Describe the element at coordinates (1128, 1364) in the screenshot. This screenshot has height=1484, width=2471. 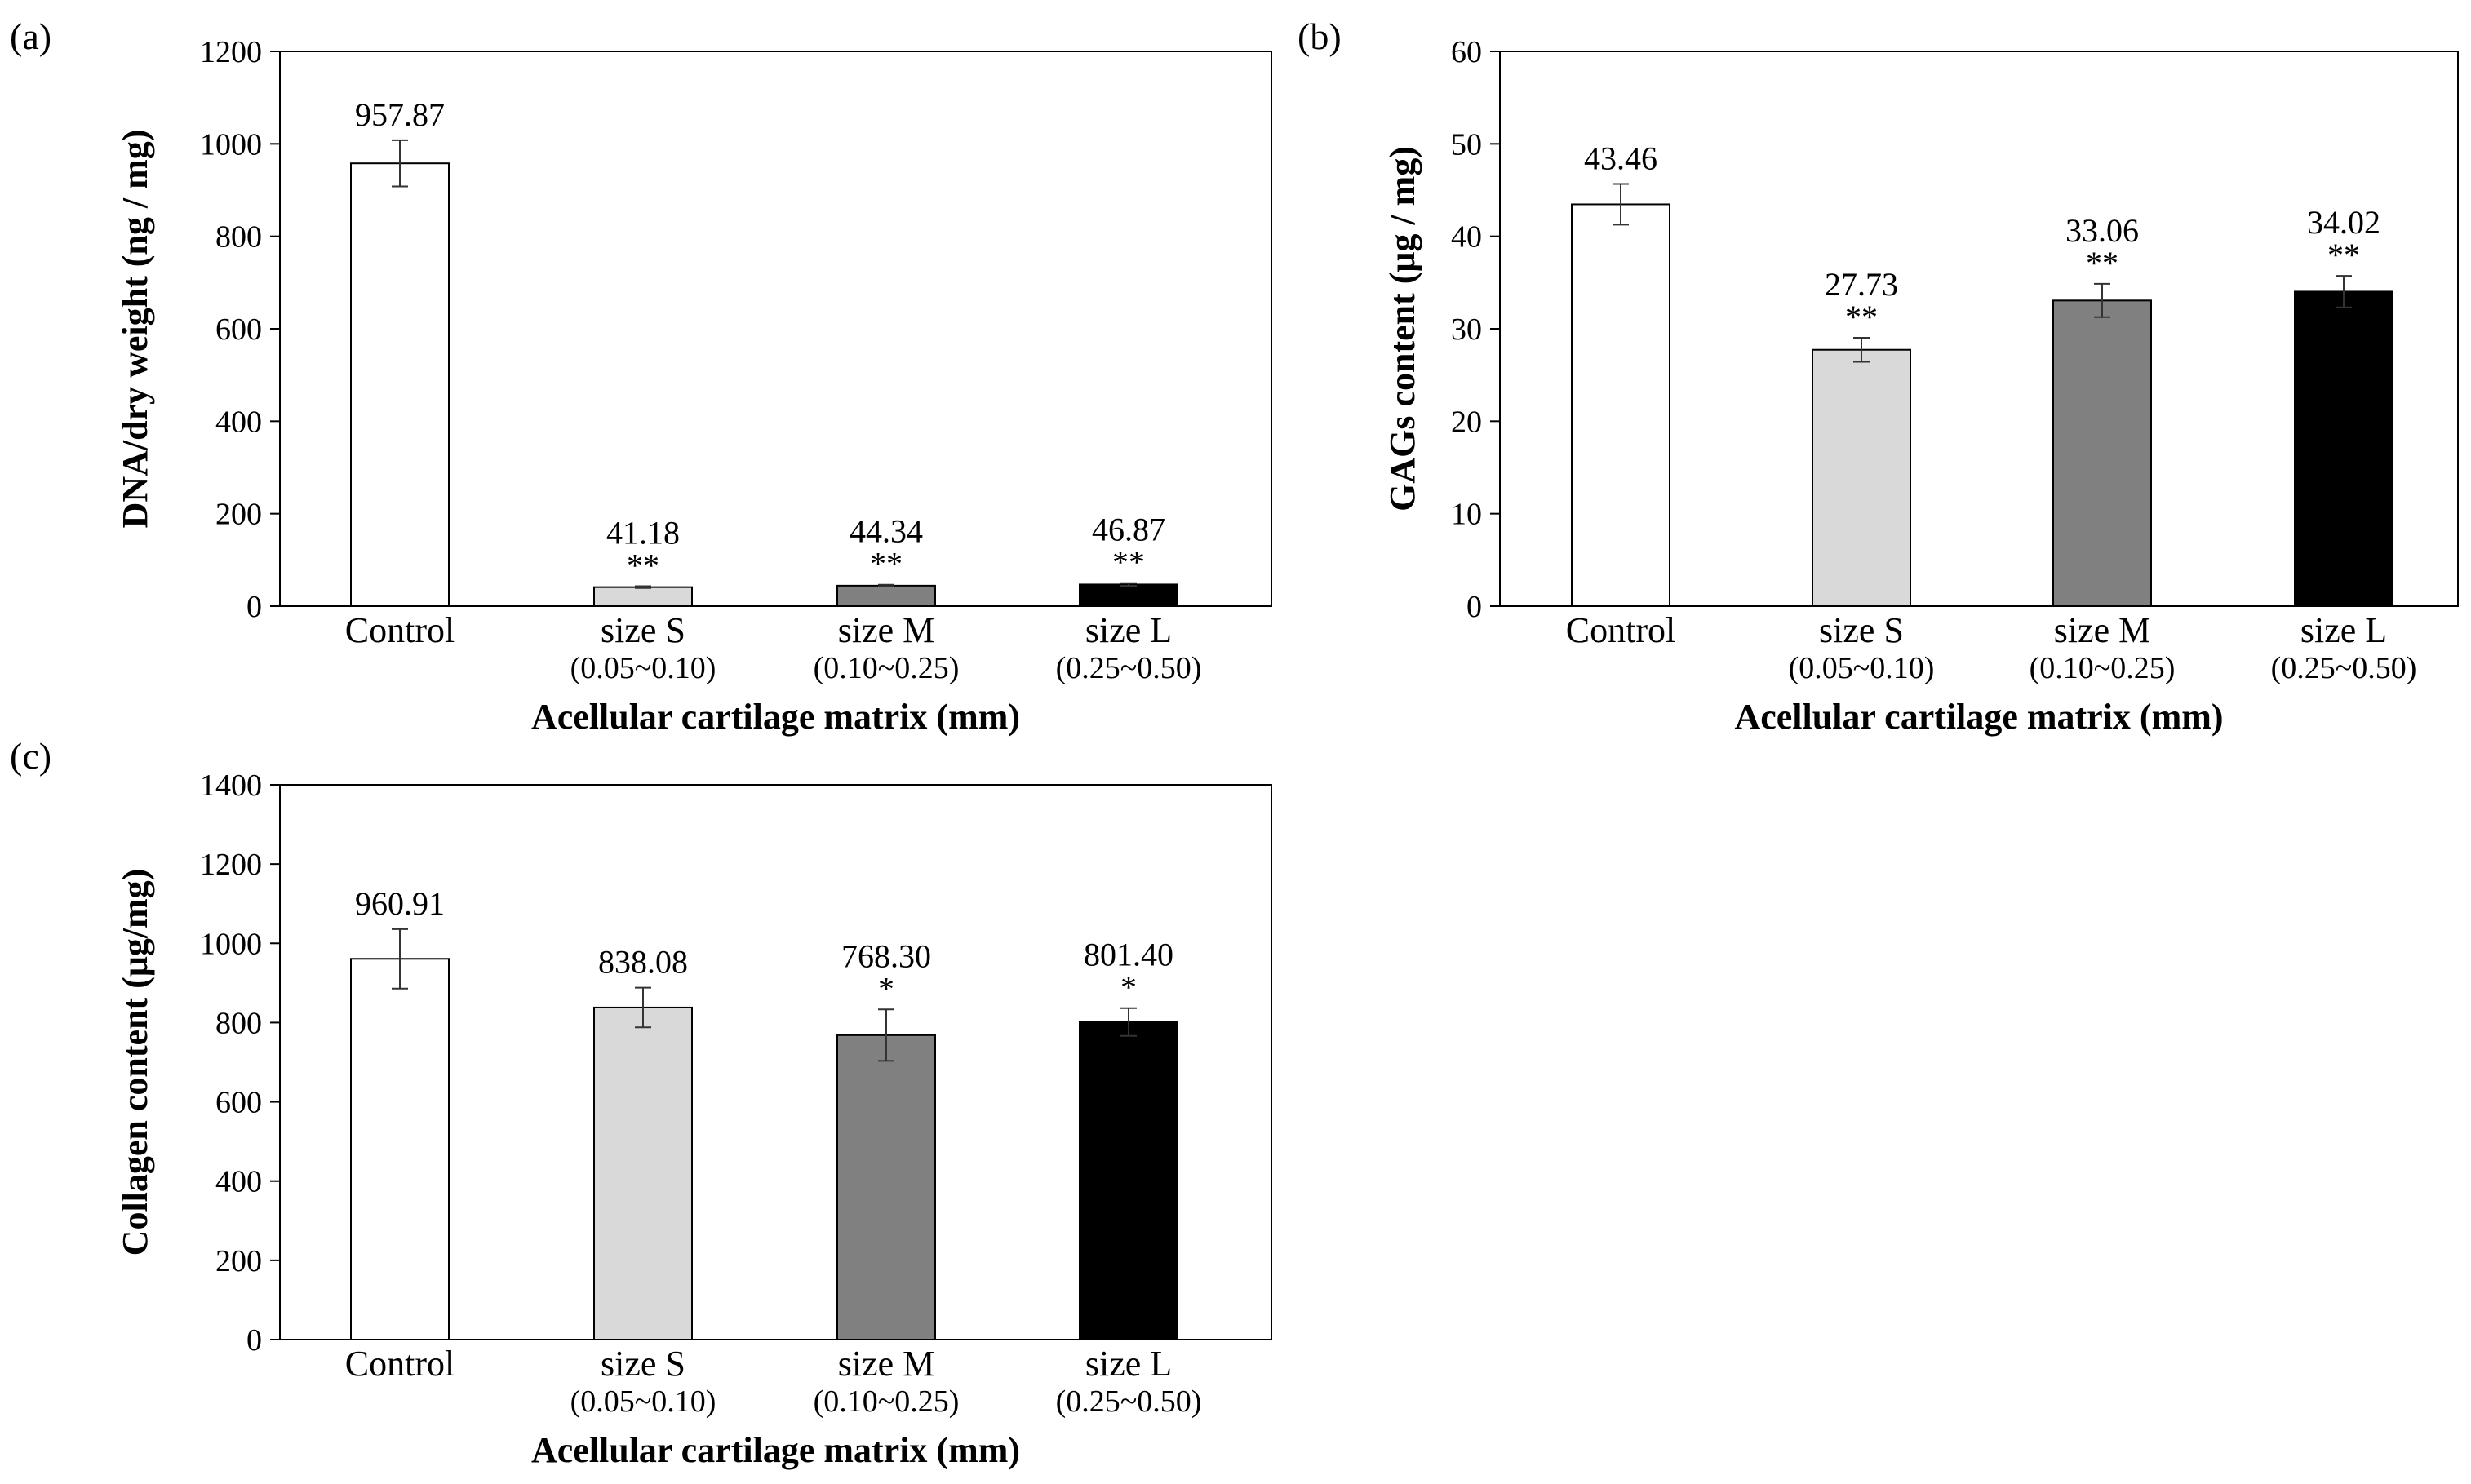
I see `panel-c-category-label: size L` at that location.